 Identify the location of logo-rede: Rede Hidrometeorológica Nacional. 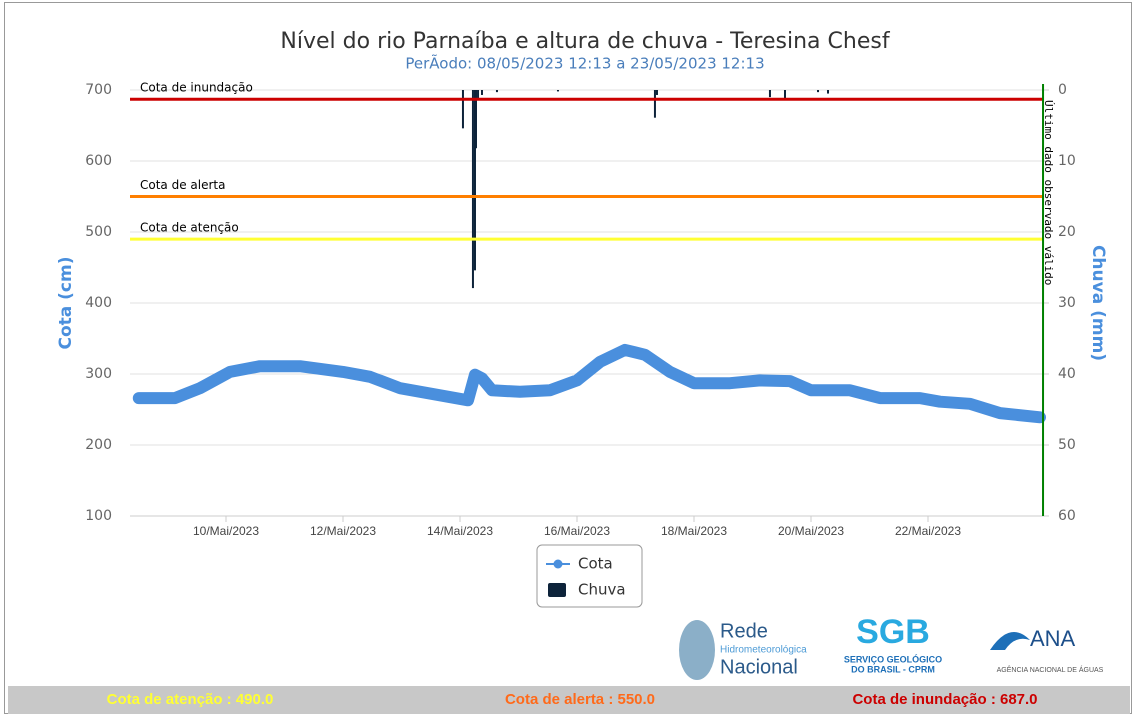
(743, 650).